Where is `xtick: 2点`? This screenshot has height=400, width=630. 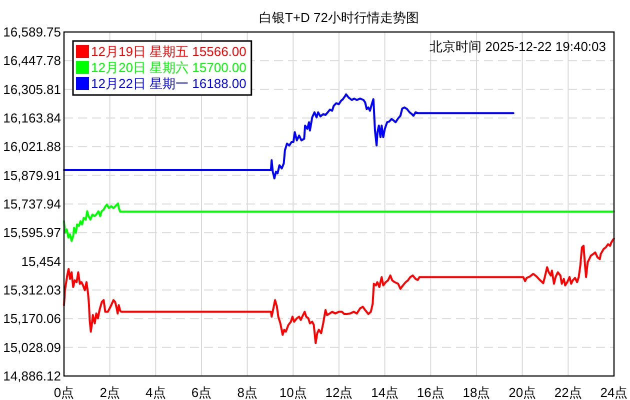
xtick: 2点 is located at coordinates (110, 392).